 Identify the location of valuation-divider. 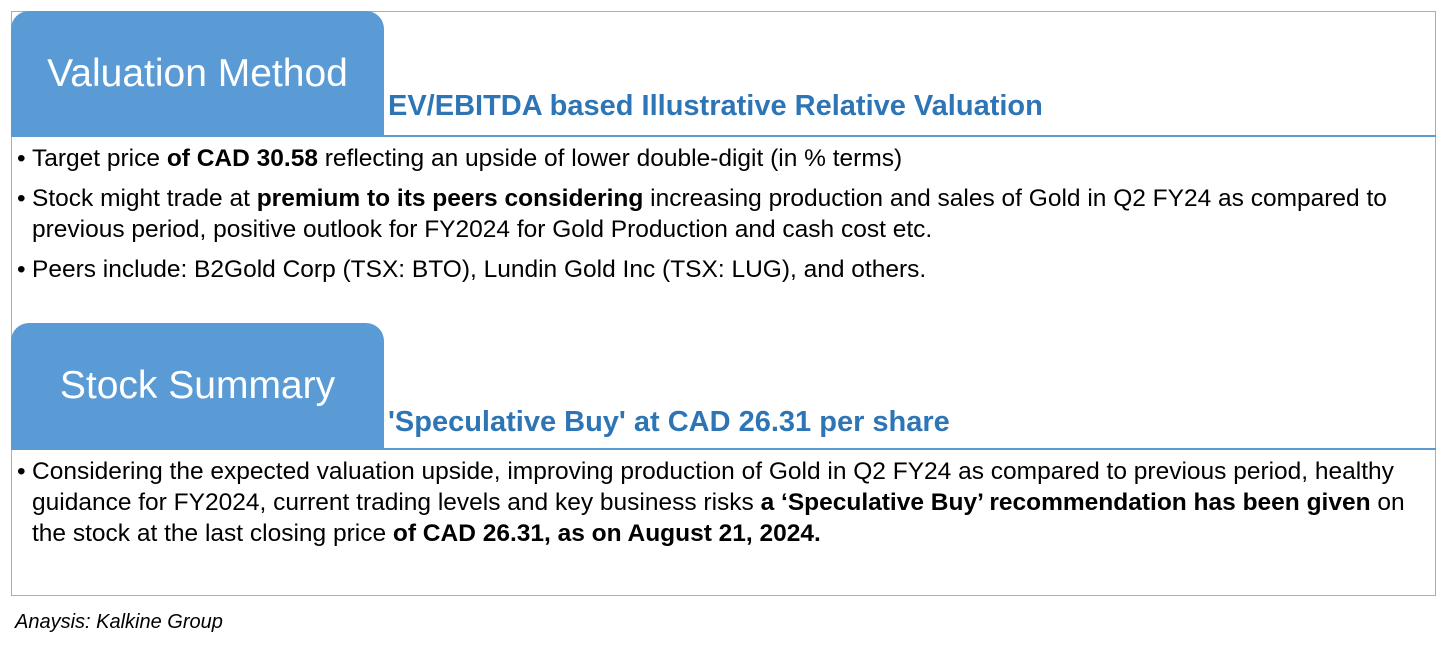
(723, 136).